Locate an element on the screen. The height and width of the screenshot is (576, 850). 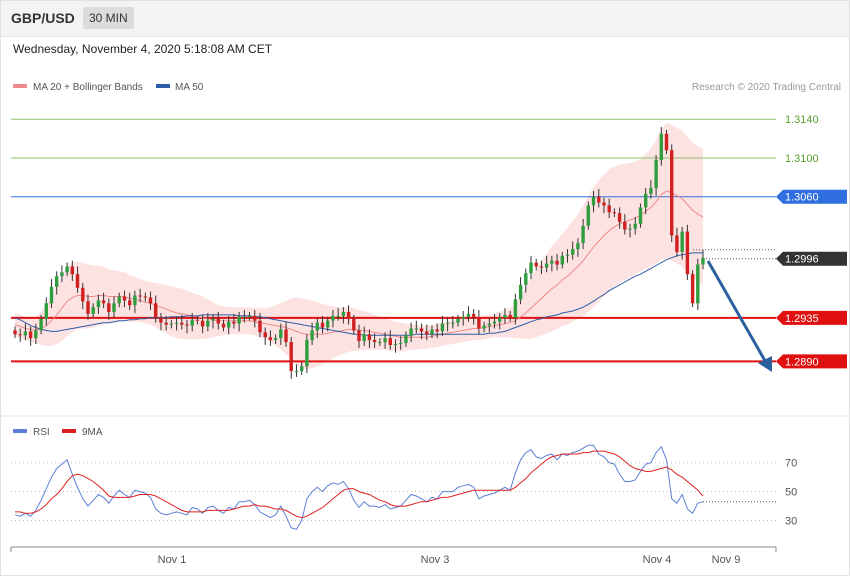
timeframe-button: 30 MIN is located at coordinates (108, 18).